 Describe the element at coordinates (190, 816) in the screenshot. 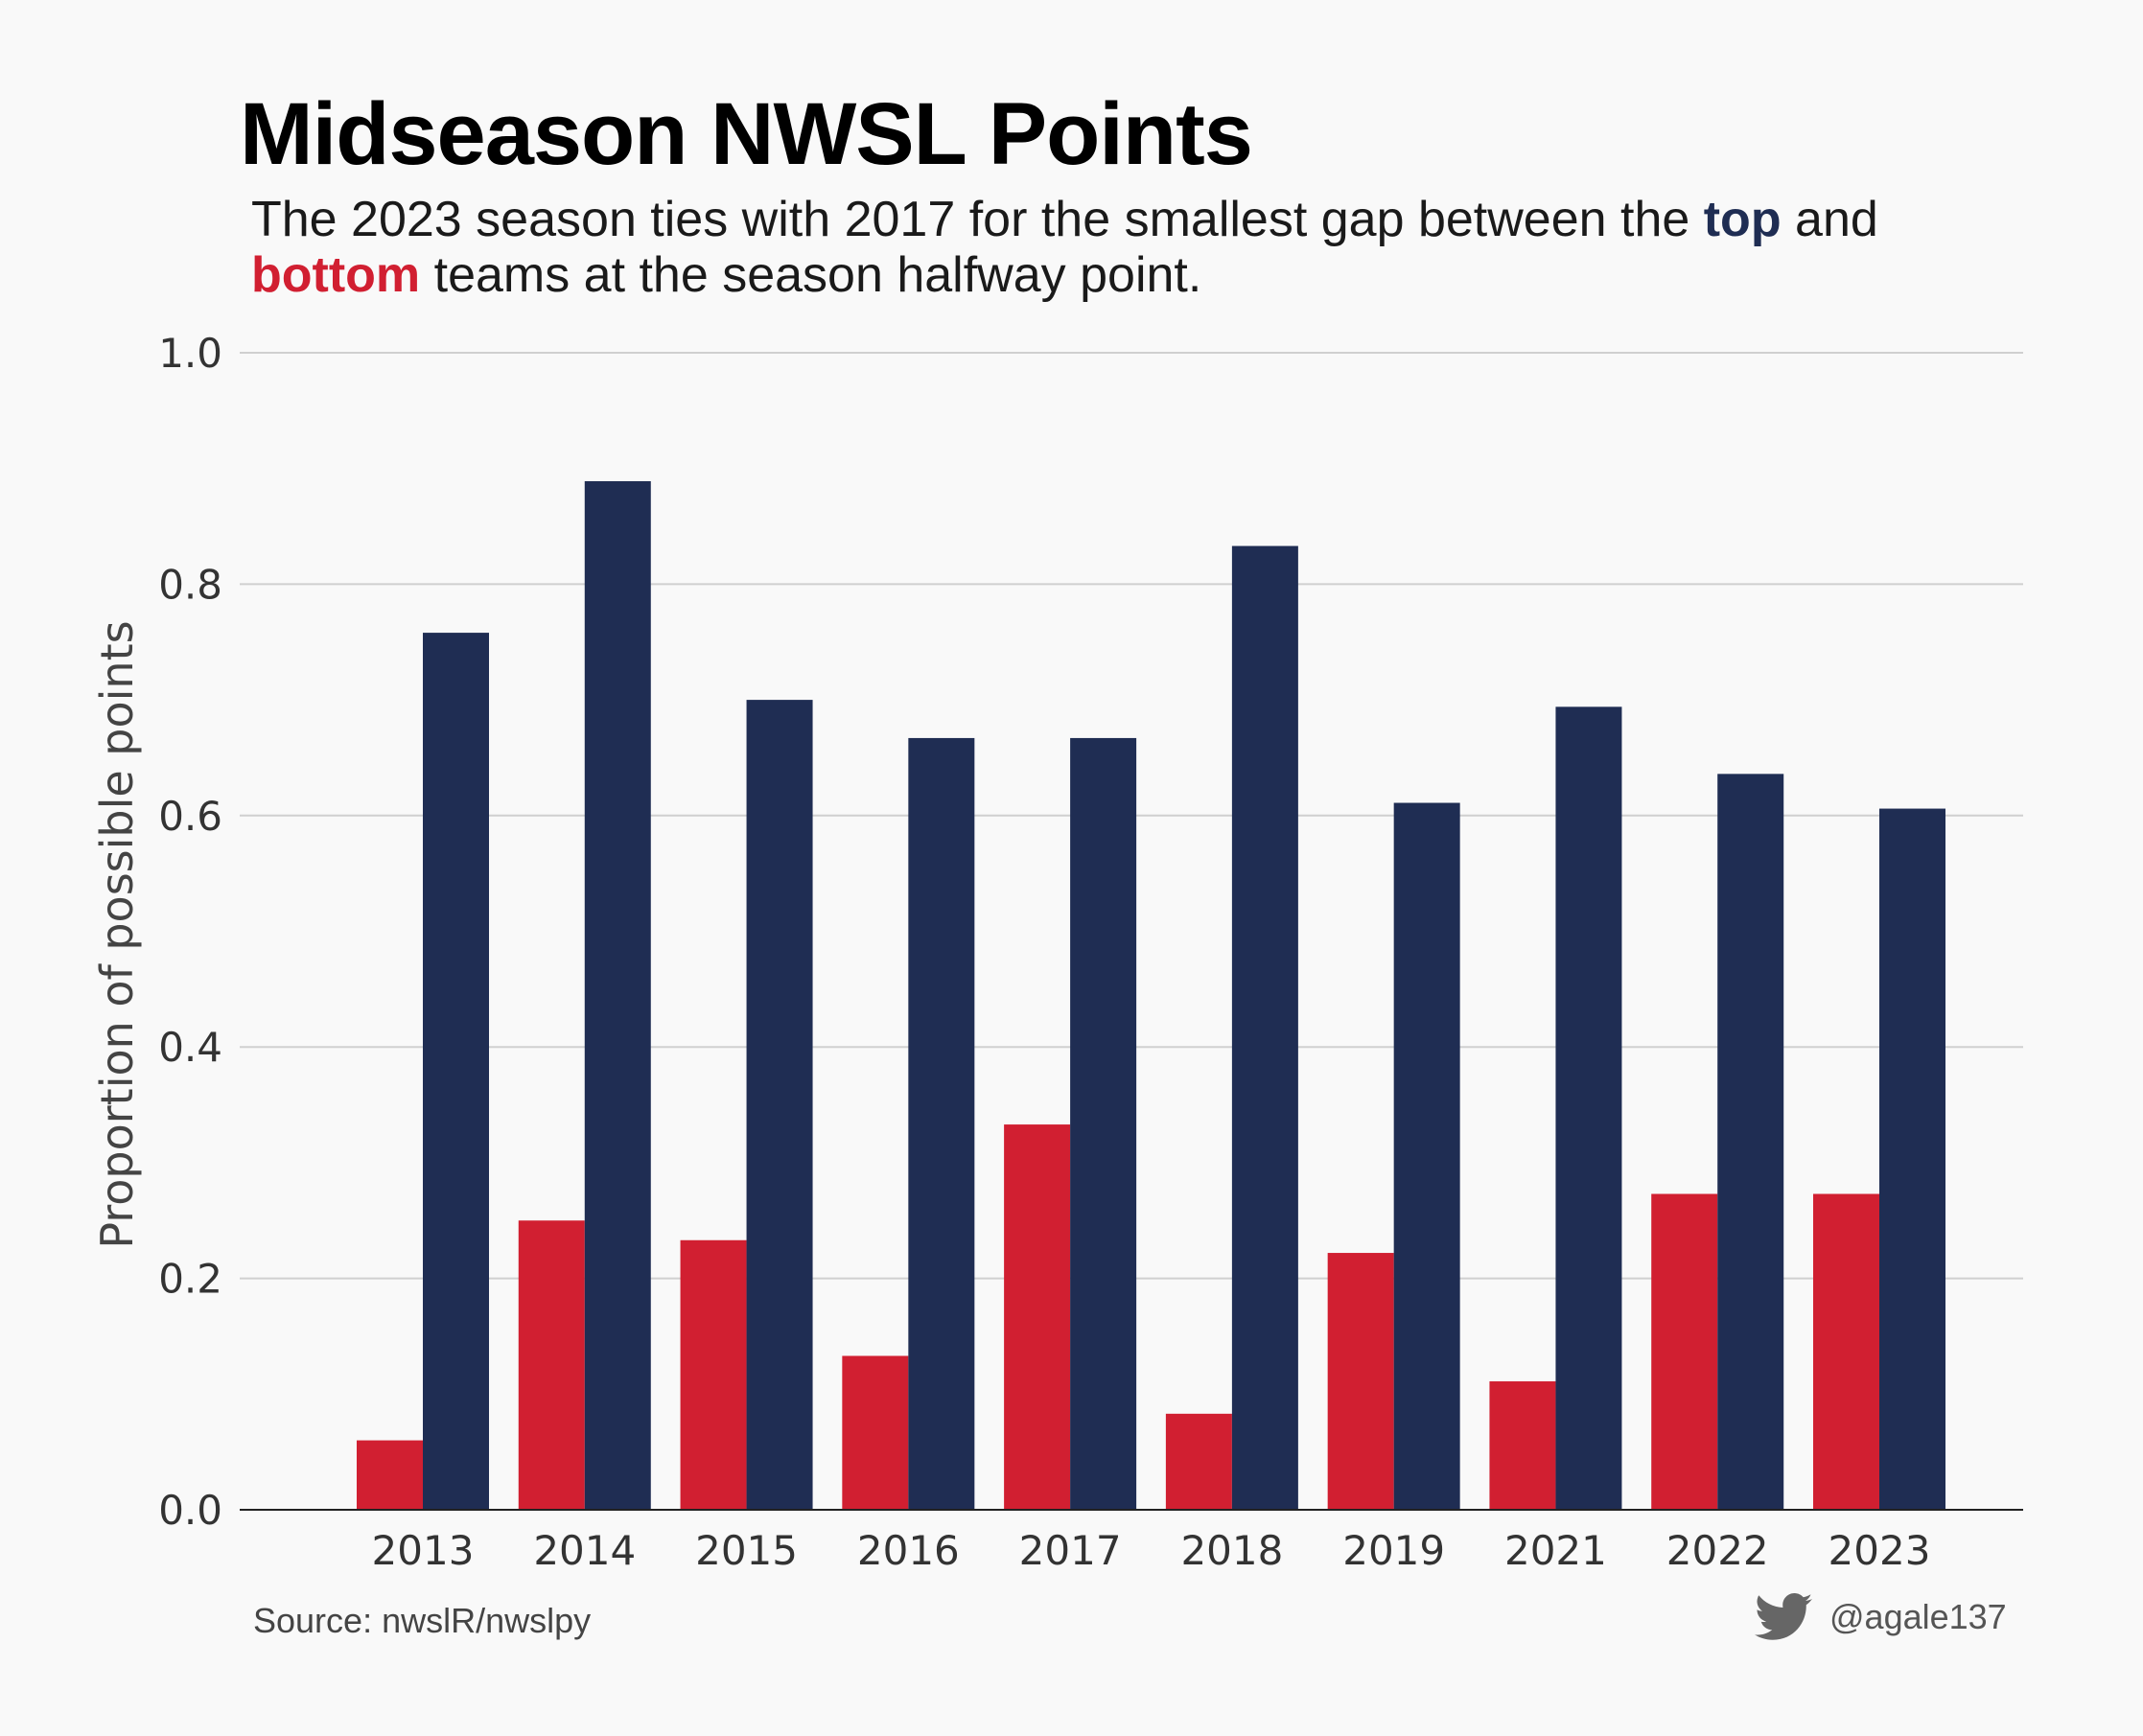

I see `y-tick-label: 0.6` at that location.